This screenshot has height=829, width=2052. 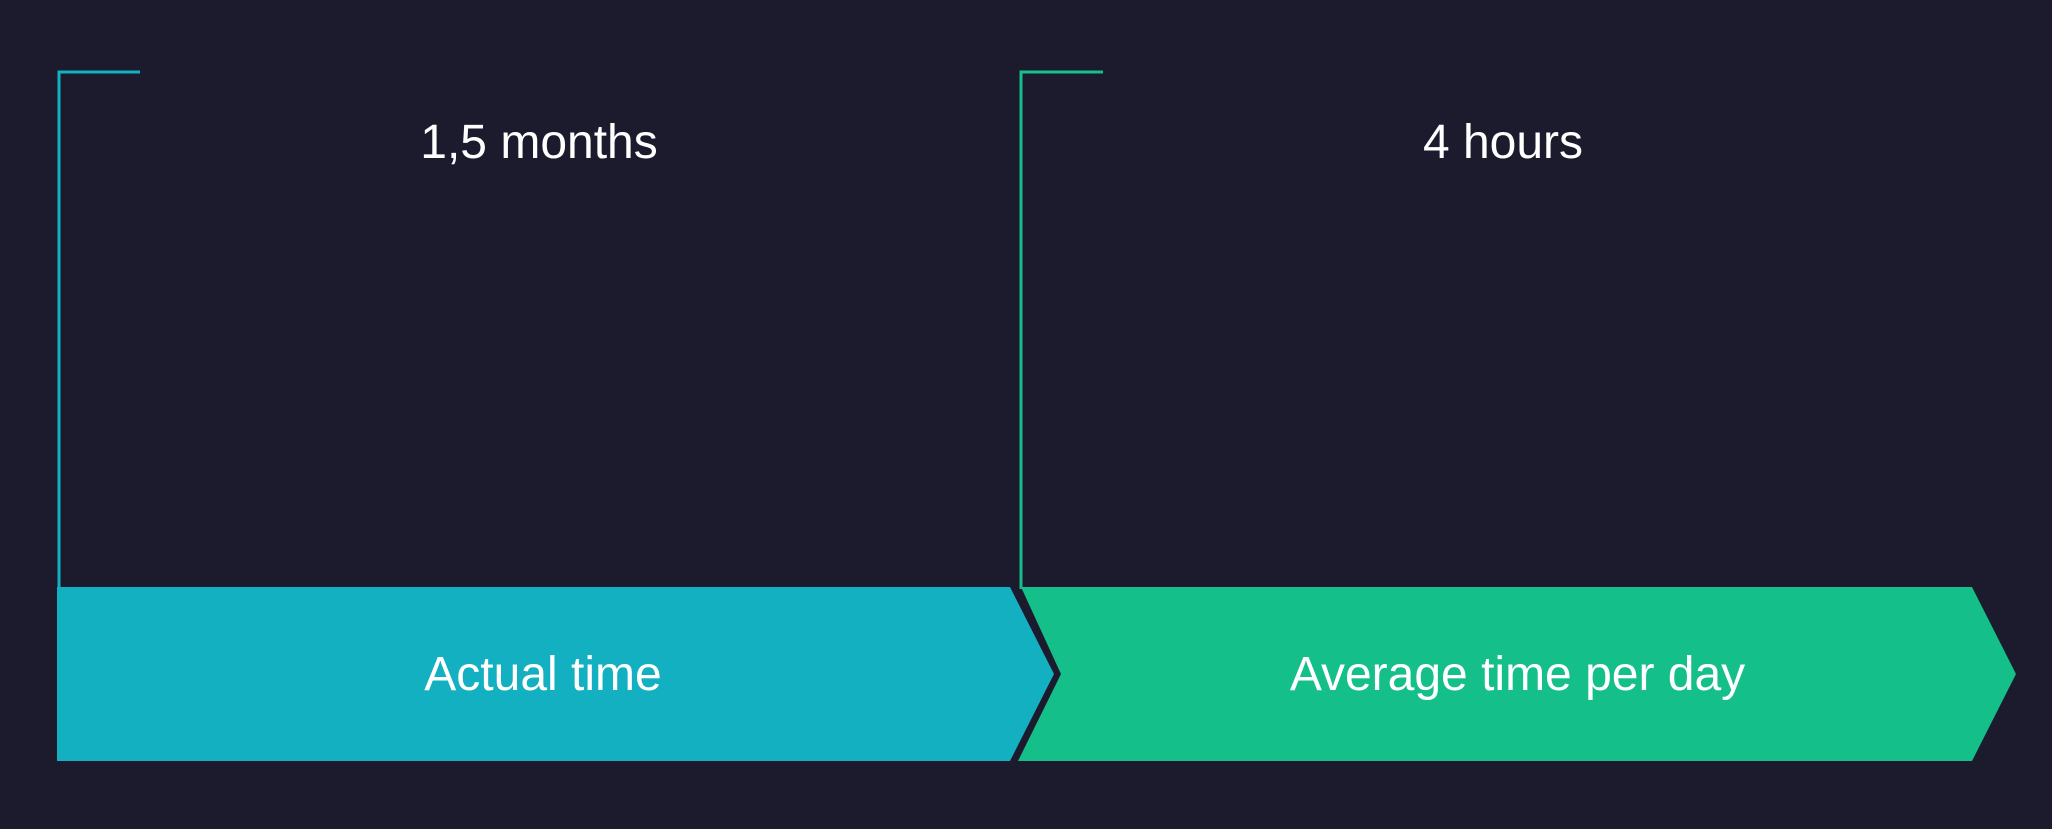 What do you see at coordinates (98, 329) in the screenshot?
I see `stage-1-bracket` at bounding box center [98, 329].